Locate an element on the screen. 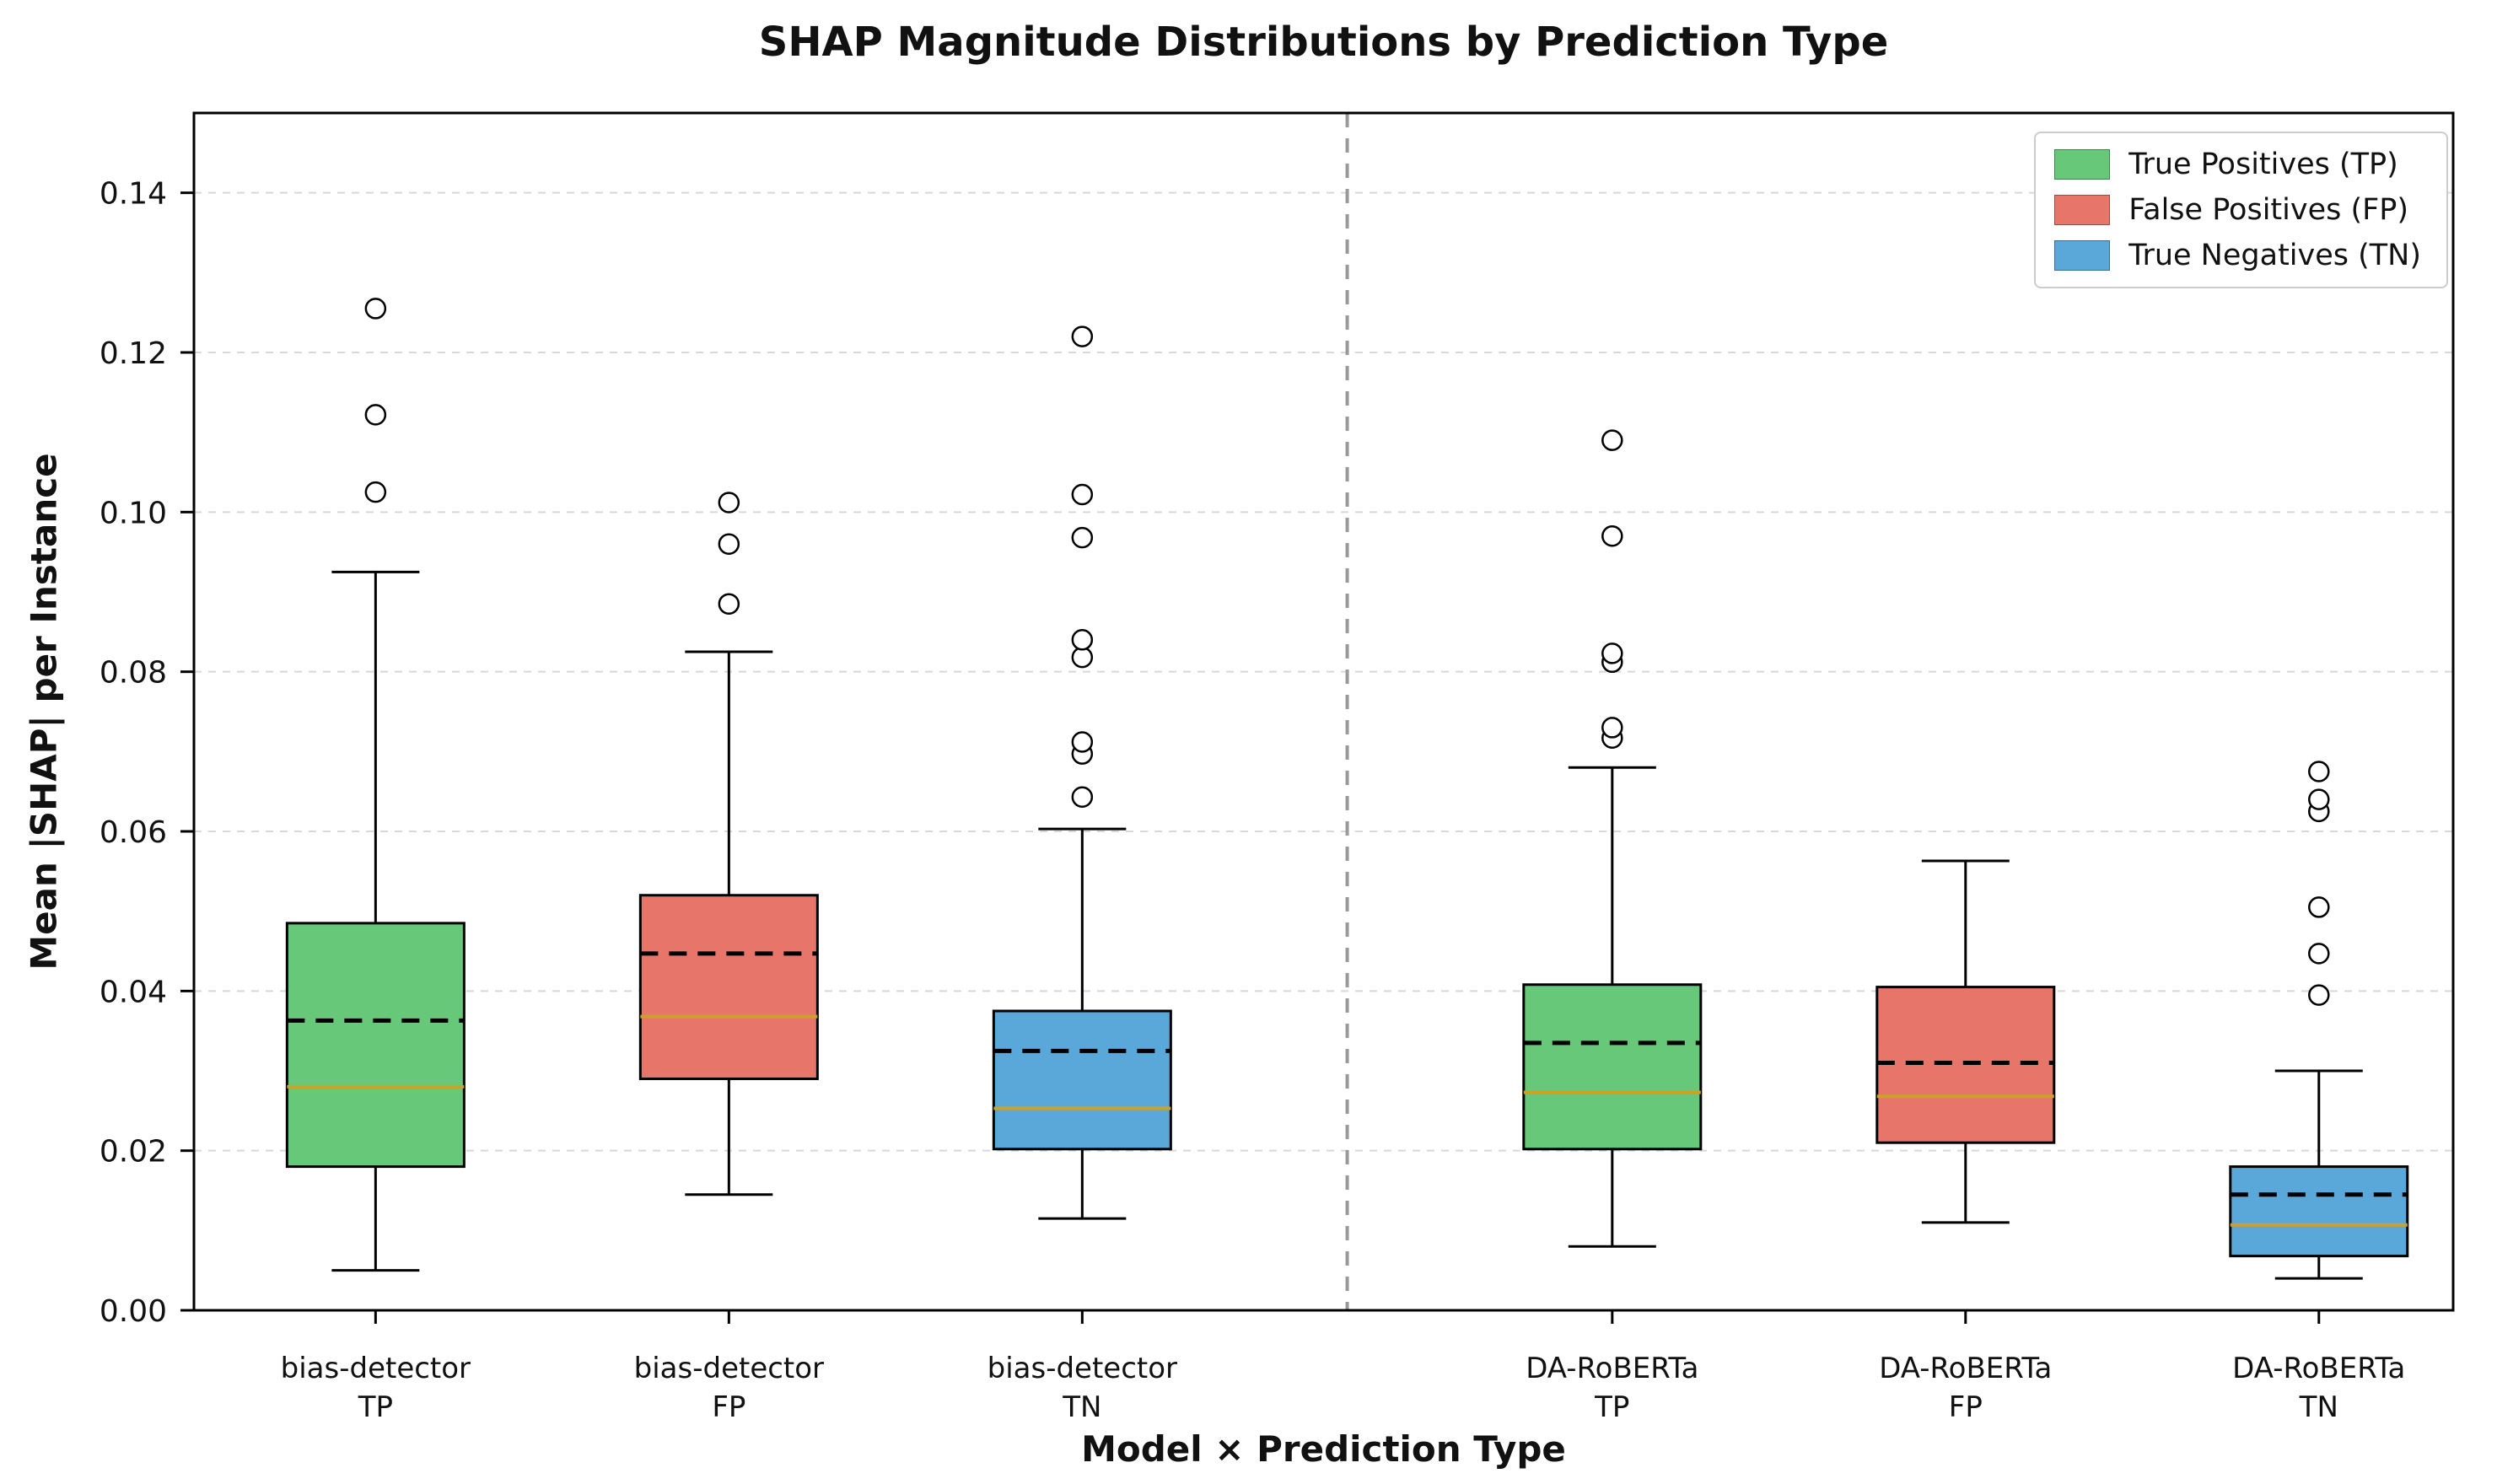 This screenshot has height=1484, width=2497. y-tick-label: 0.10 is located at coordinates (133, 513).